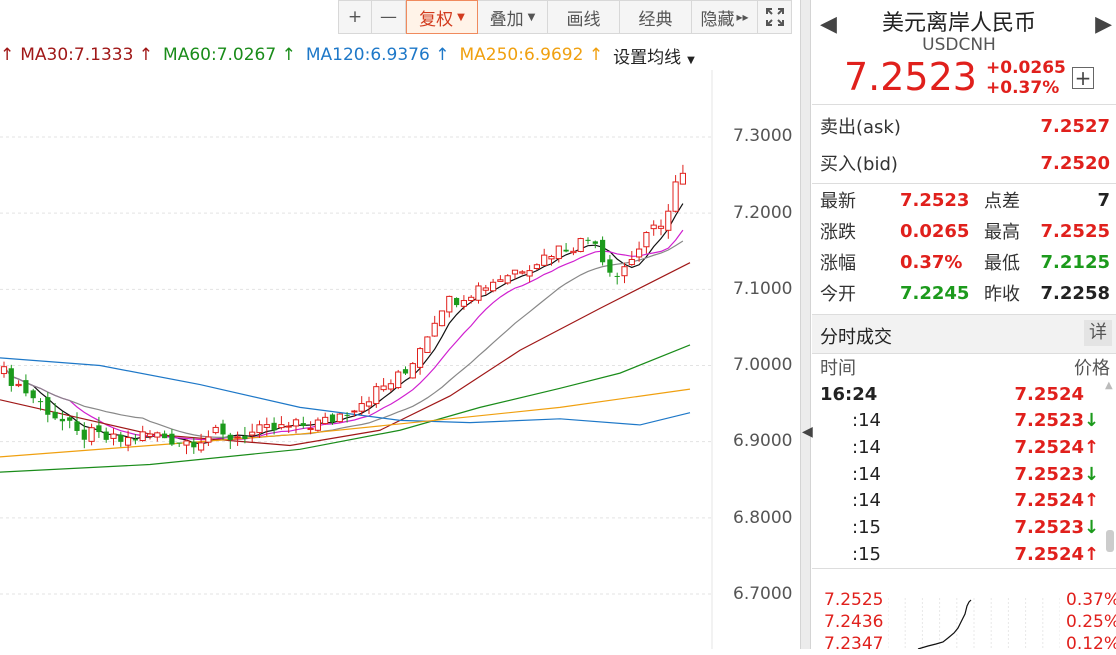 The height and width of the screenshot is (655, 1116). I want to click on diejia-label: 叠加, so click(506, 19).